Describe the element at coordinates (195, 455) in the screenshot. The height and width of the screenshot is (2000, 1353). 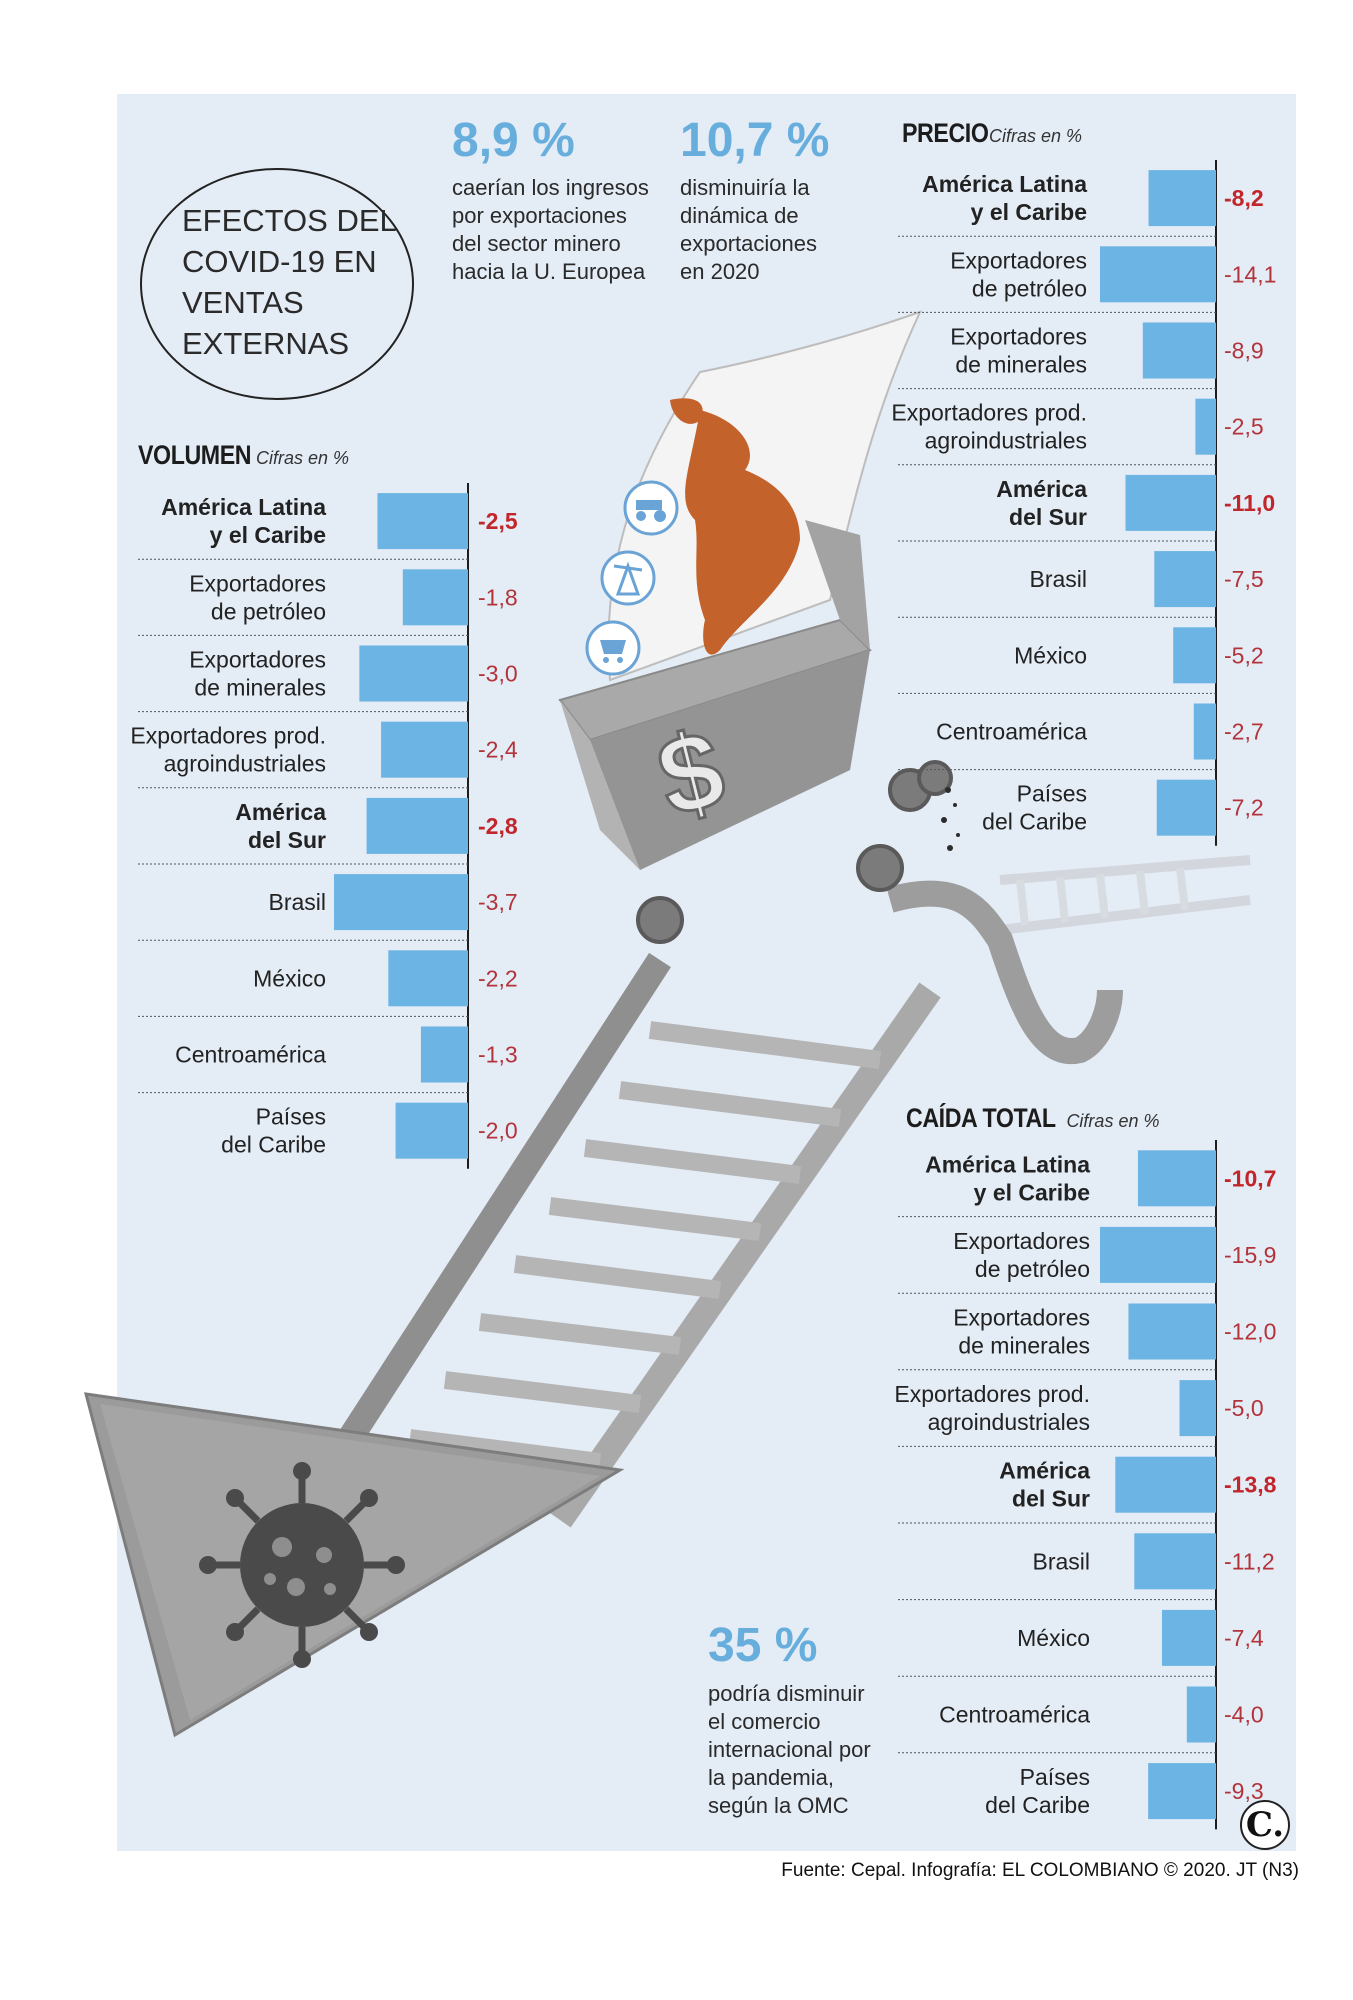
I see `volumen-chart-title: VOLUMEN` at that location.